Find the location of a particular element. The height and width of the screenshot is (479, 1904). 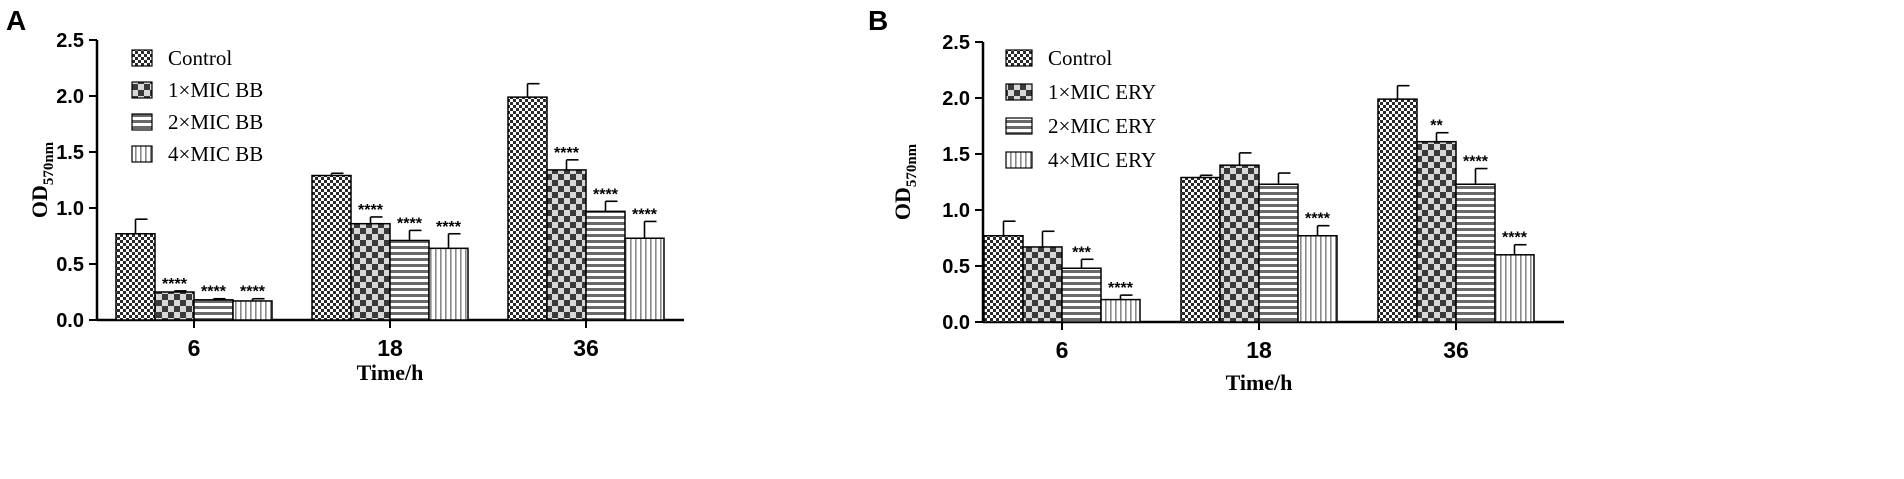

legend-label-4: 4×MIC ERY is located at coordinates (1102, 160).